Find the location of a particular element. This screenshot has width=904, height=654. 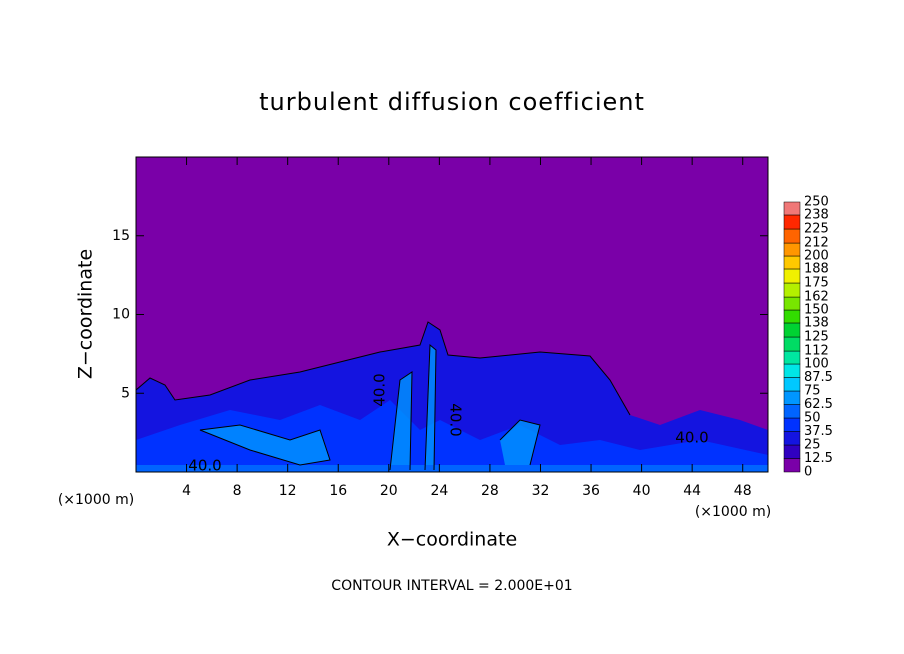

colorbar-label: 250 is located at coordinates (816, 202).